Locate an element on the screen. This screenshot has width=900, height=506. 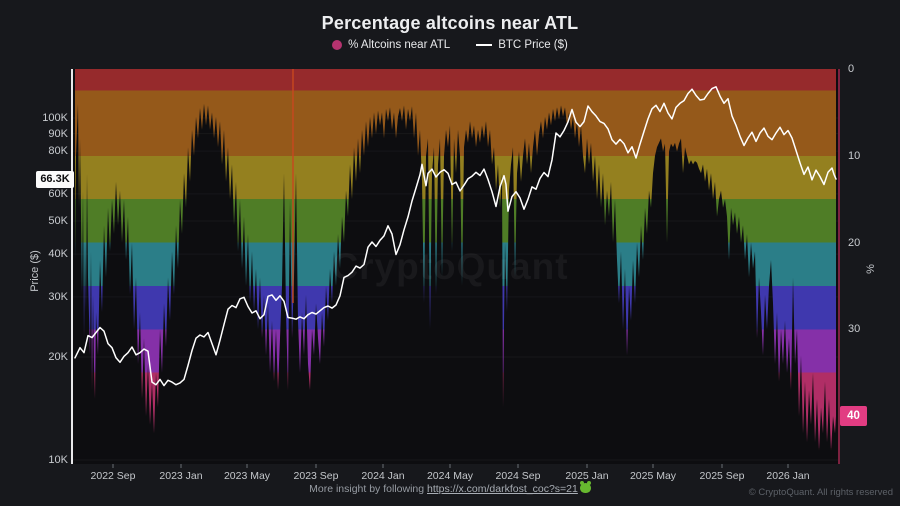
right-tick-10: 10 is located at coordinates (854, 155).